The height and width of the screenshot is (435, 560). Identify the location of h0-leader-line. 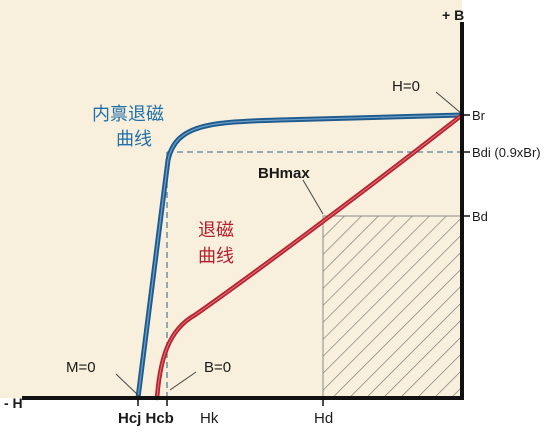
(449, 103).